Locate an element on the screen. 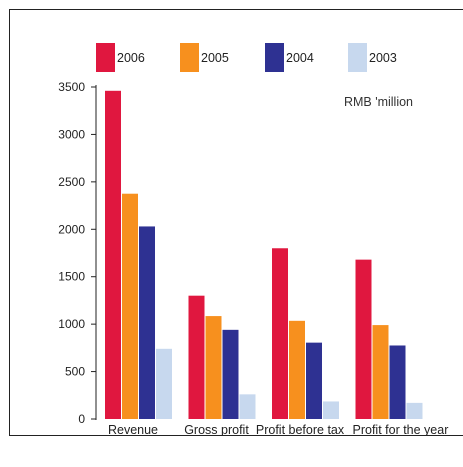 The image size is (463, 467). x-category-label: Profit before tax is located at coordinates (300, 429).